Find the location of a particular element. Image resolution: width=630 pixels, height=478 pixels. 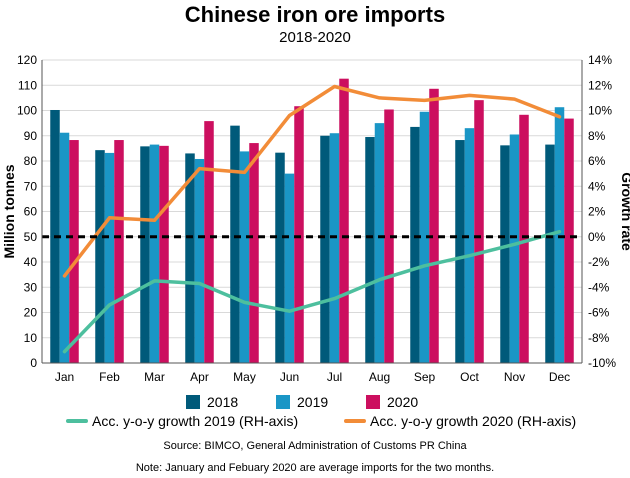

bar-2019-Mar is located at coordinates (154, 253).